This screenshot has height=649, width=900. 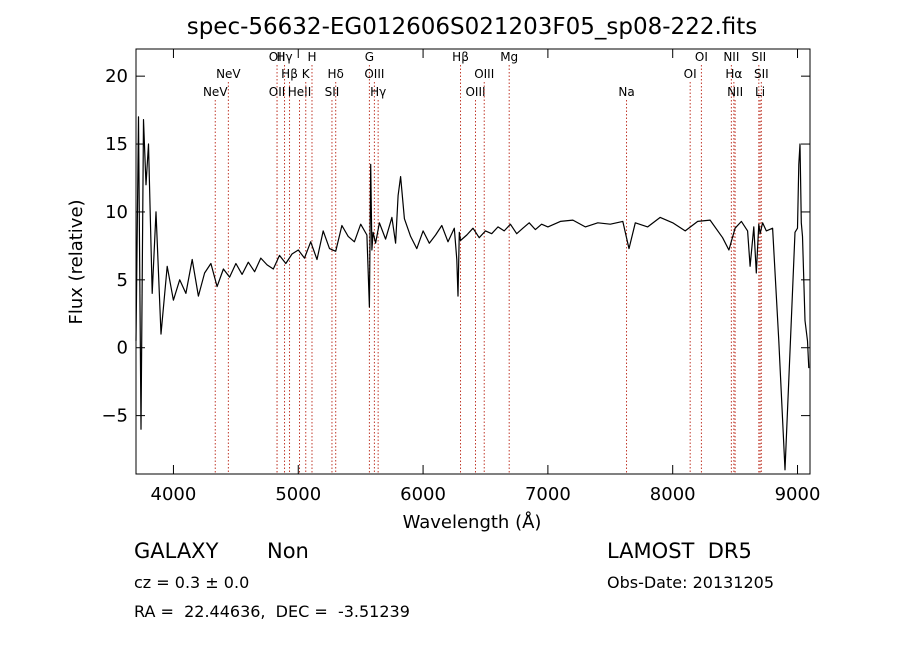 What do you see at coordinates (122, 348) in the screenshot?
I see `y-tick-label: 0` at bounding box center [122, 348].